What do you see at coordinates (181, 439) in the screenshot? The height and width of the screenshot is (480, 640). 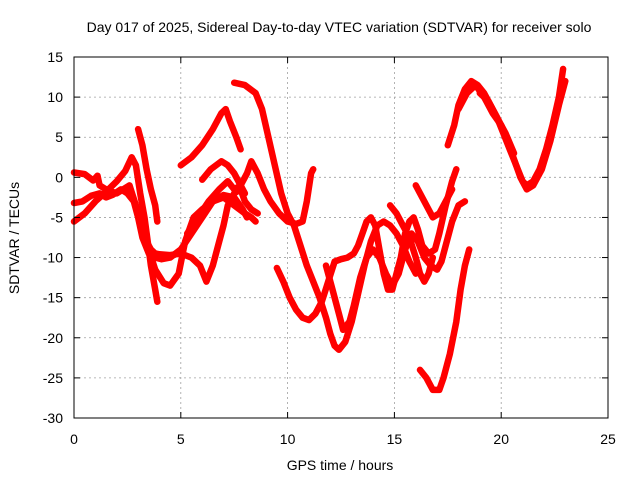 I see `x-tick-label: 5` at bounding box center [181, 439].